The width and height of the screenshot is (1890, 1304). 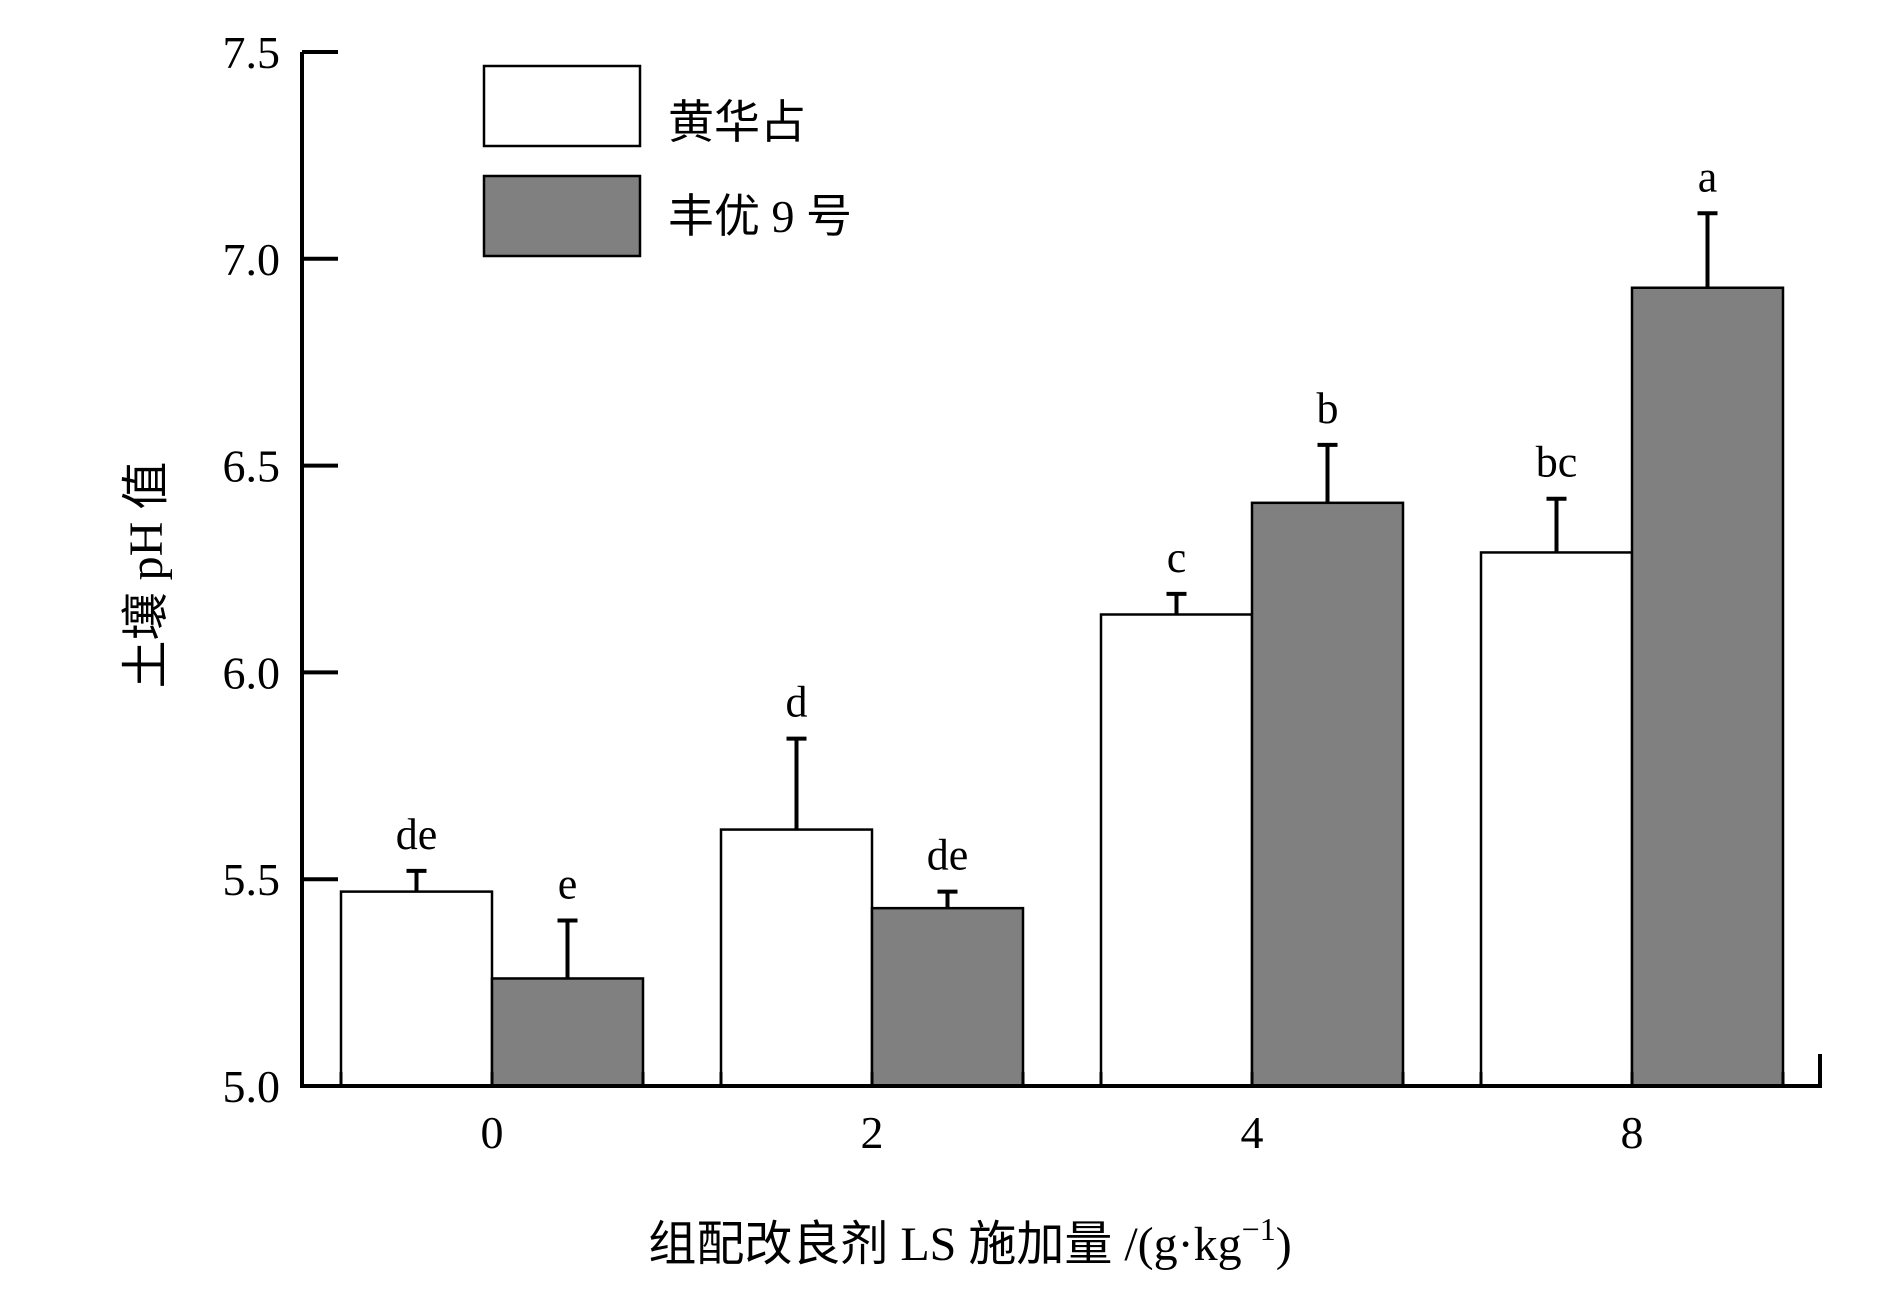 What do you see at coordinates (737, 122) in the screenshot?
I see `legend-label-series-0: 黄华占` at bounding box center [737, 122].